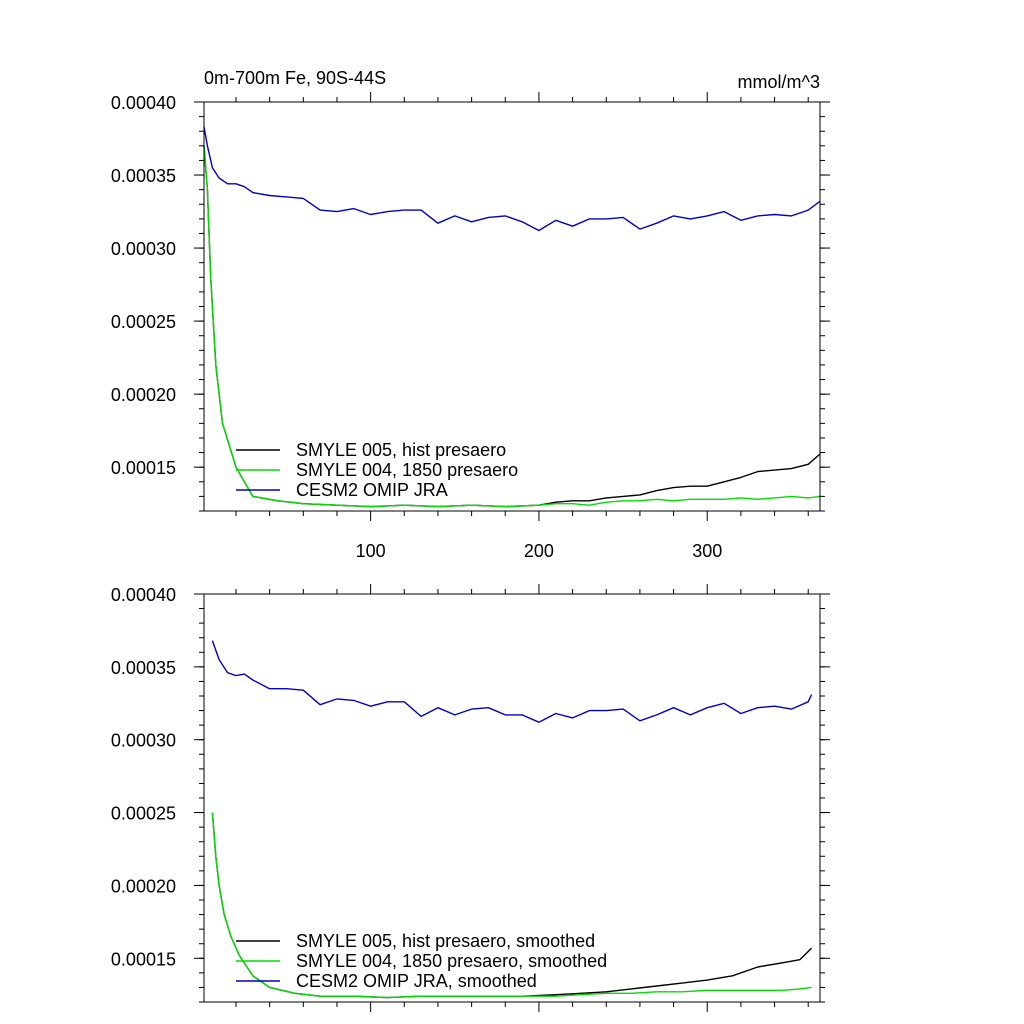  I want to click on legend-label: SMYLE 005, hist presaero, so click(401, 450).